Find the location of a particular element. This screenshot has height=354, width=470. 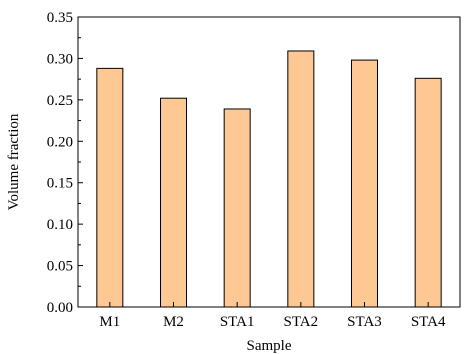

y-tick-label: 0.15 is located at coordinates (60, 184).